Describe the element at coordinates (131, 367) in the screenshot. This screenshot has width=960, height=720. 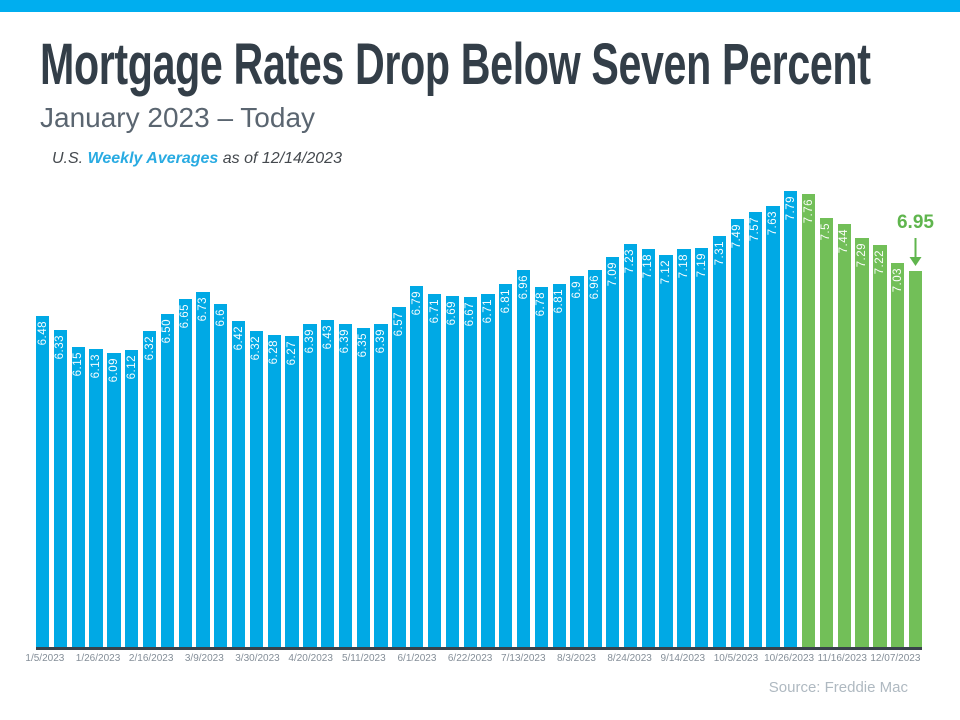
I see `bar-value-label: 6.12` at that location.